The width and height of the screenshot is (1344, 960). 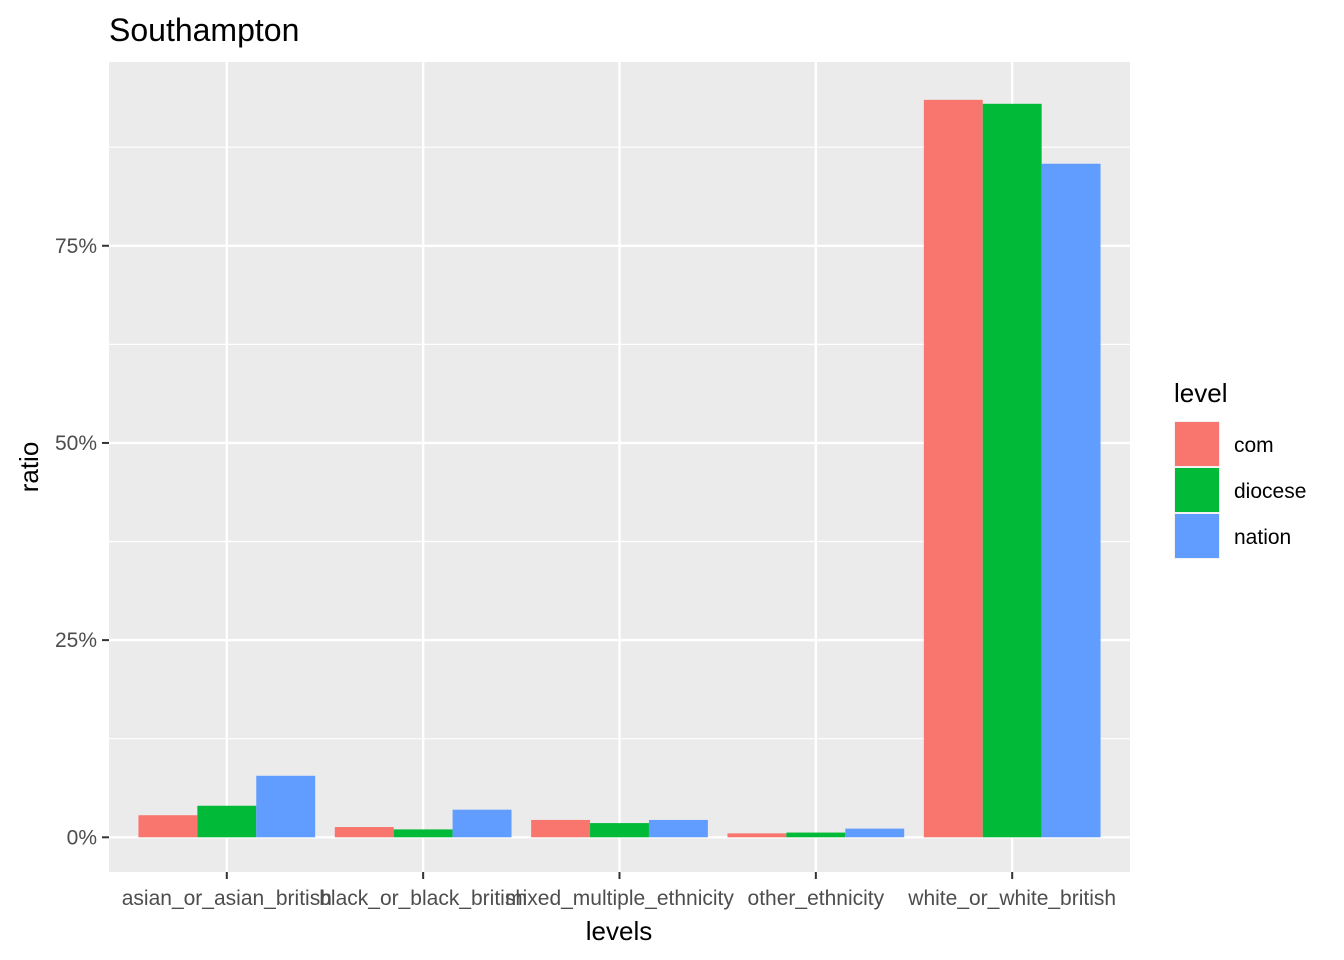 What do you see at coordinates (1270, 491) in the screenshot?
I see `legend-label-diocese: diocese` at bounding box center [1270, 491].